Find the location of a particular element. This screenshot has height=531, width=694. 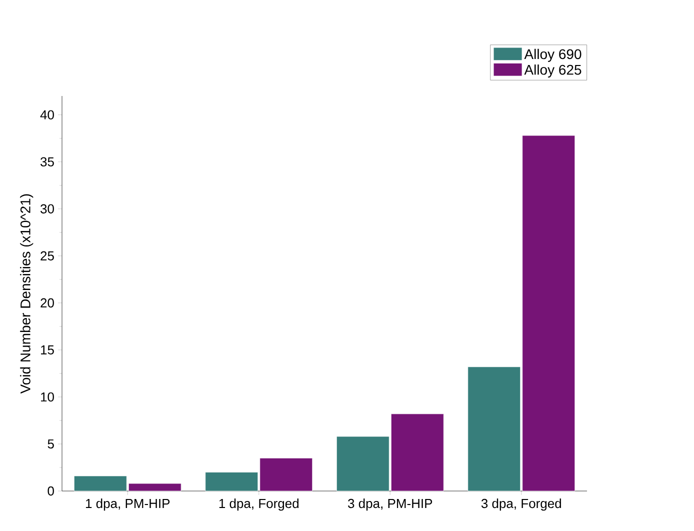

x-tick-label: 3 dpa, PM-HIP is located at coordinates (390, 504).